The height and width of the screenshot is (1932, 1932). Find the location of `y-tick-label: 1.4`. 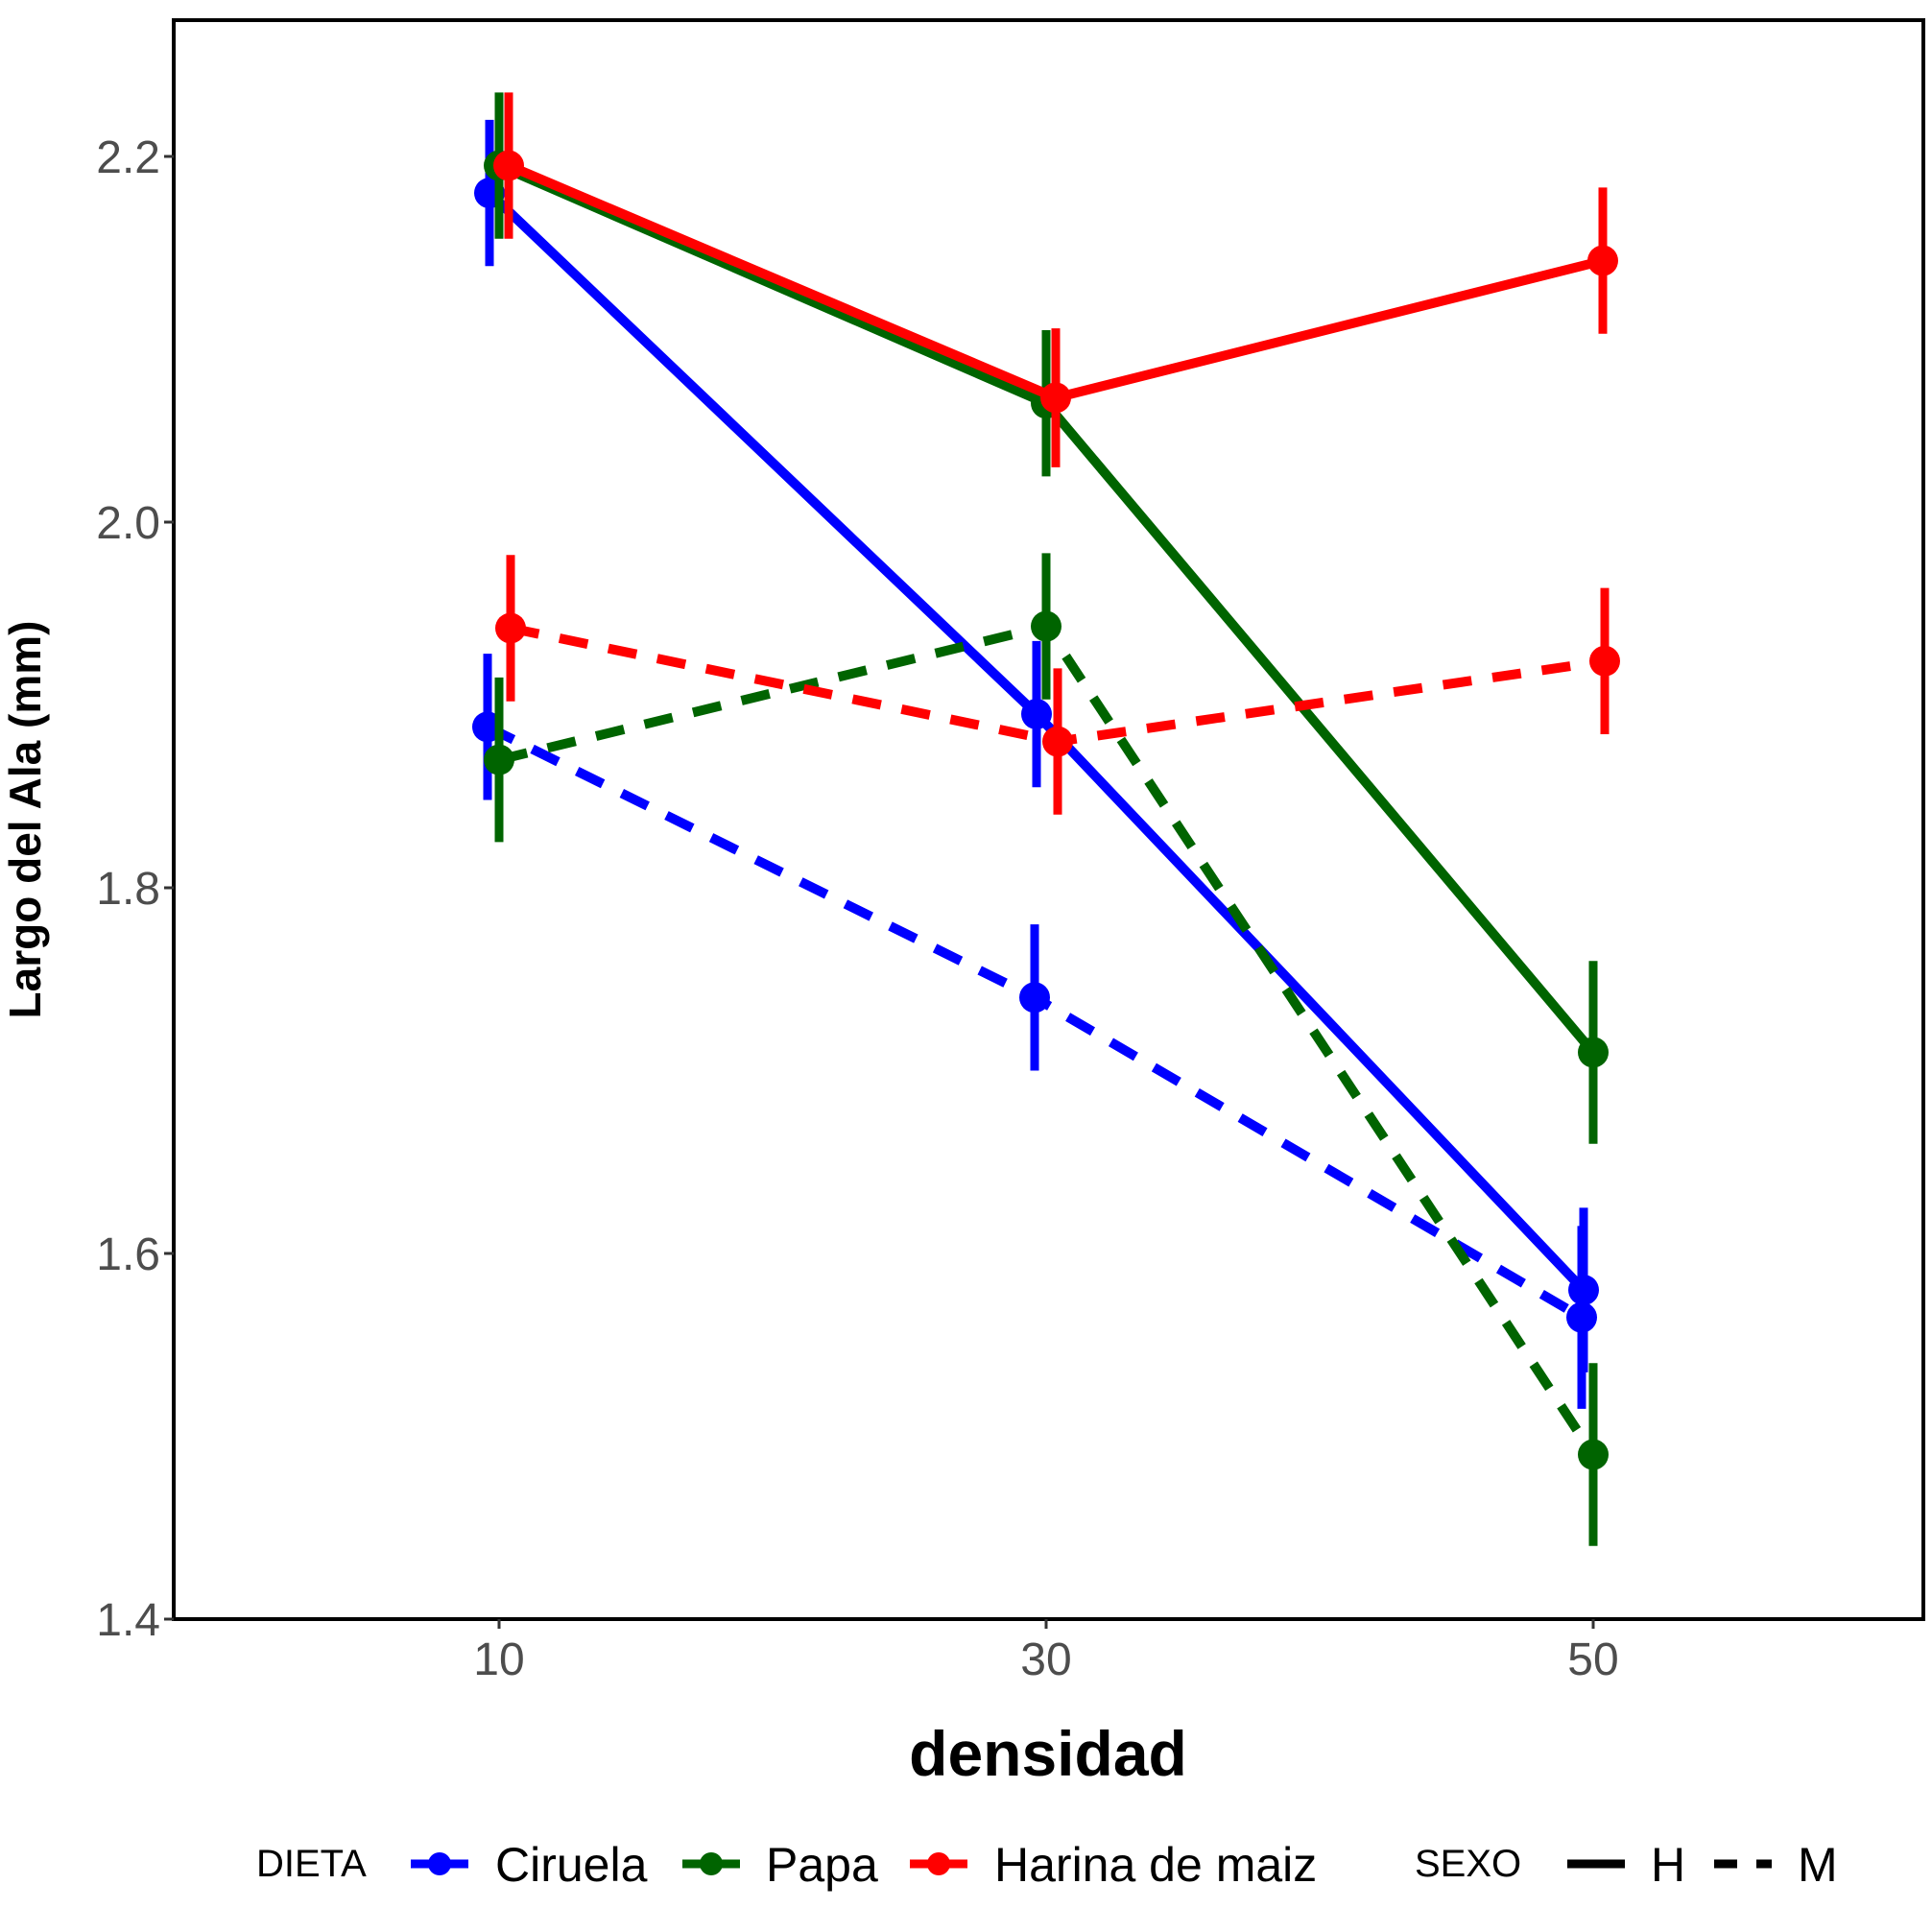

y-tick-label: 1.4 is located at coordinates (128, 1620).